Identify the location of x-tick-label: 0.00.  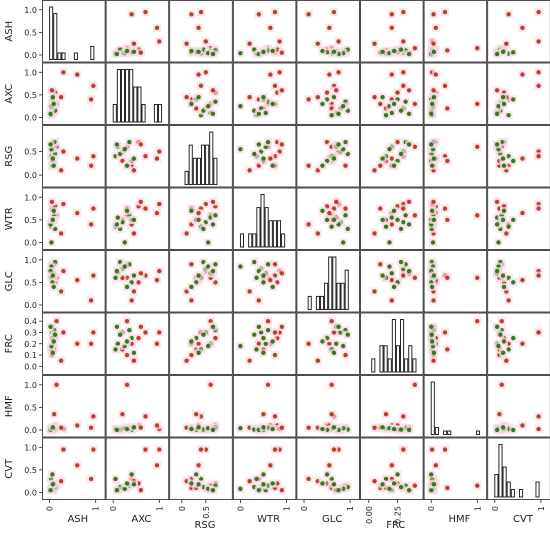
(369, 515).